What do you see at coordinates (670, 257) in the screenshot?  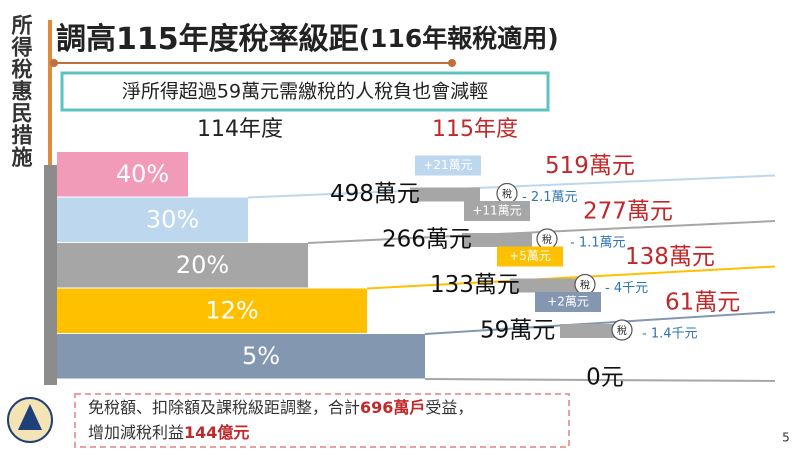 I see `new-threshold: 138萬元` at bounding box center [670, 257].